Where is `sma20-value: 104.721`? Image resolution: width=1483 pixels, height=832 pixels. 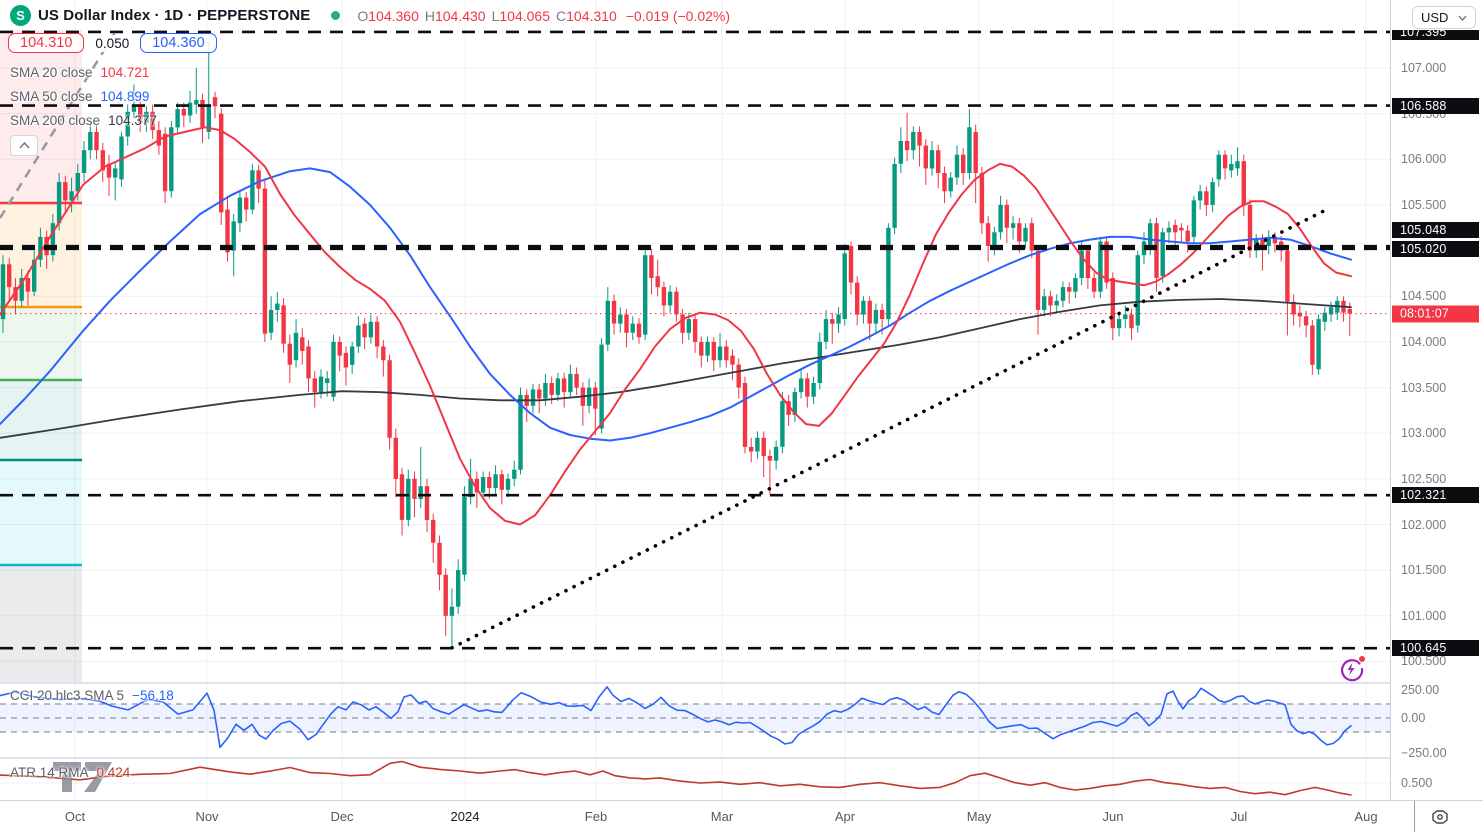 sma20-value: 104.721 is located at coordinates (125, 72).